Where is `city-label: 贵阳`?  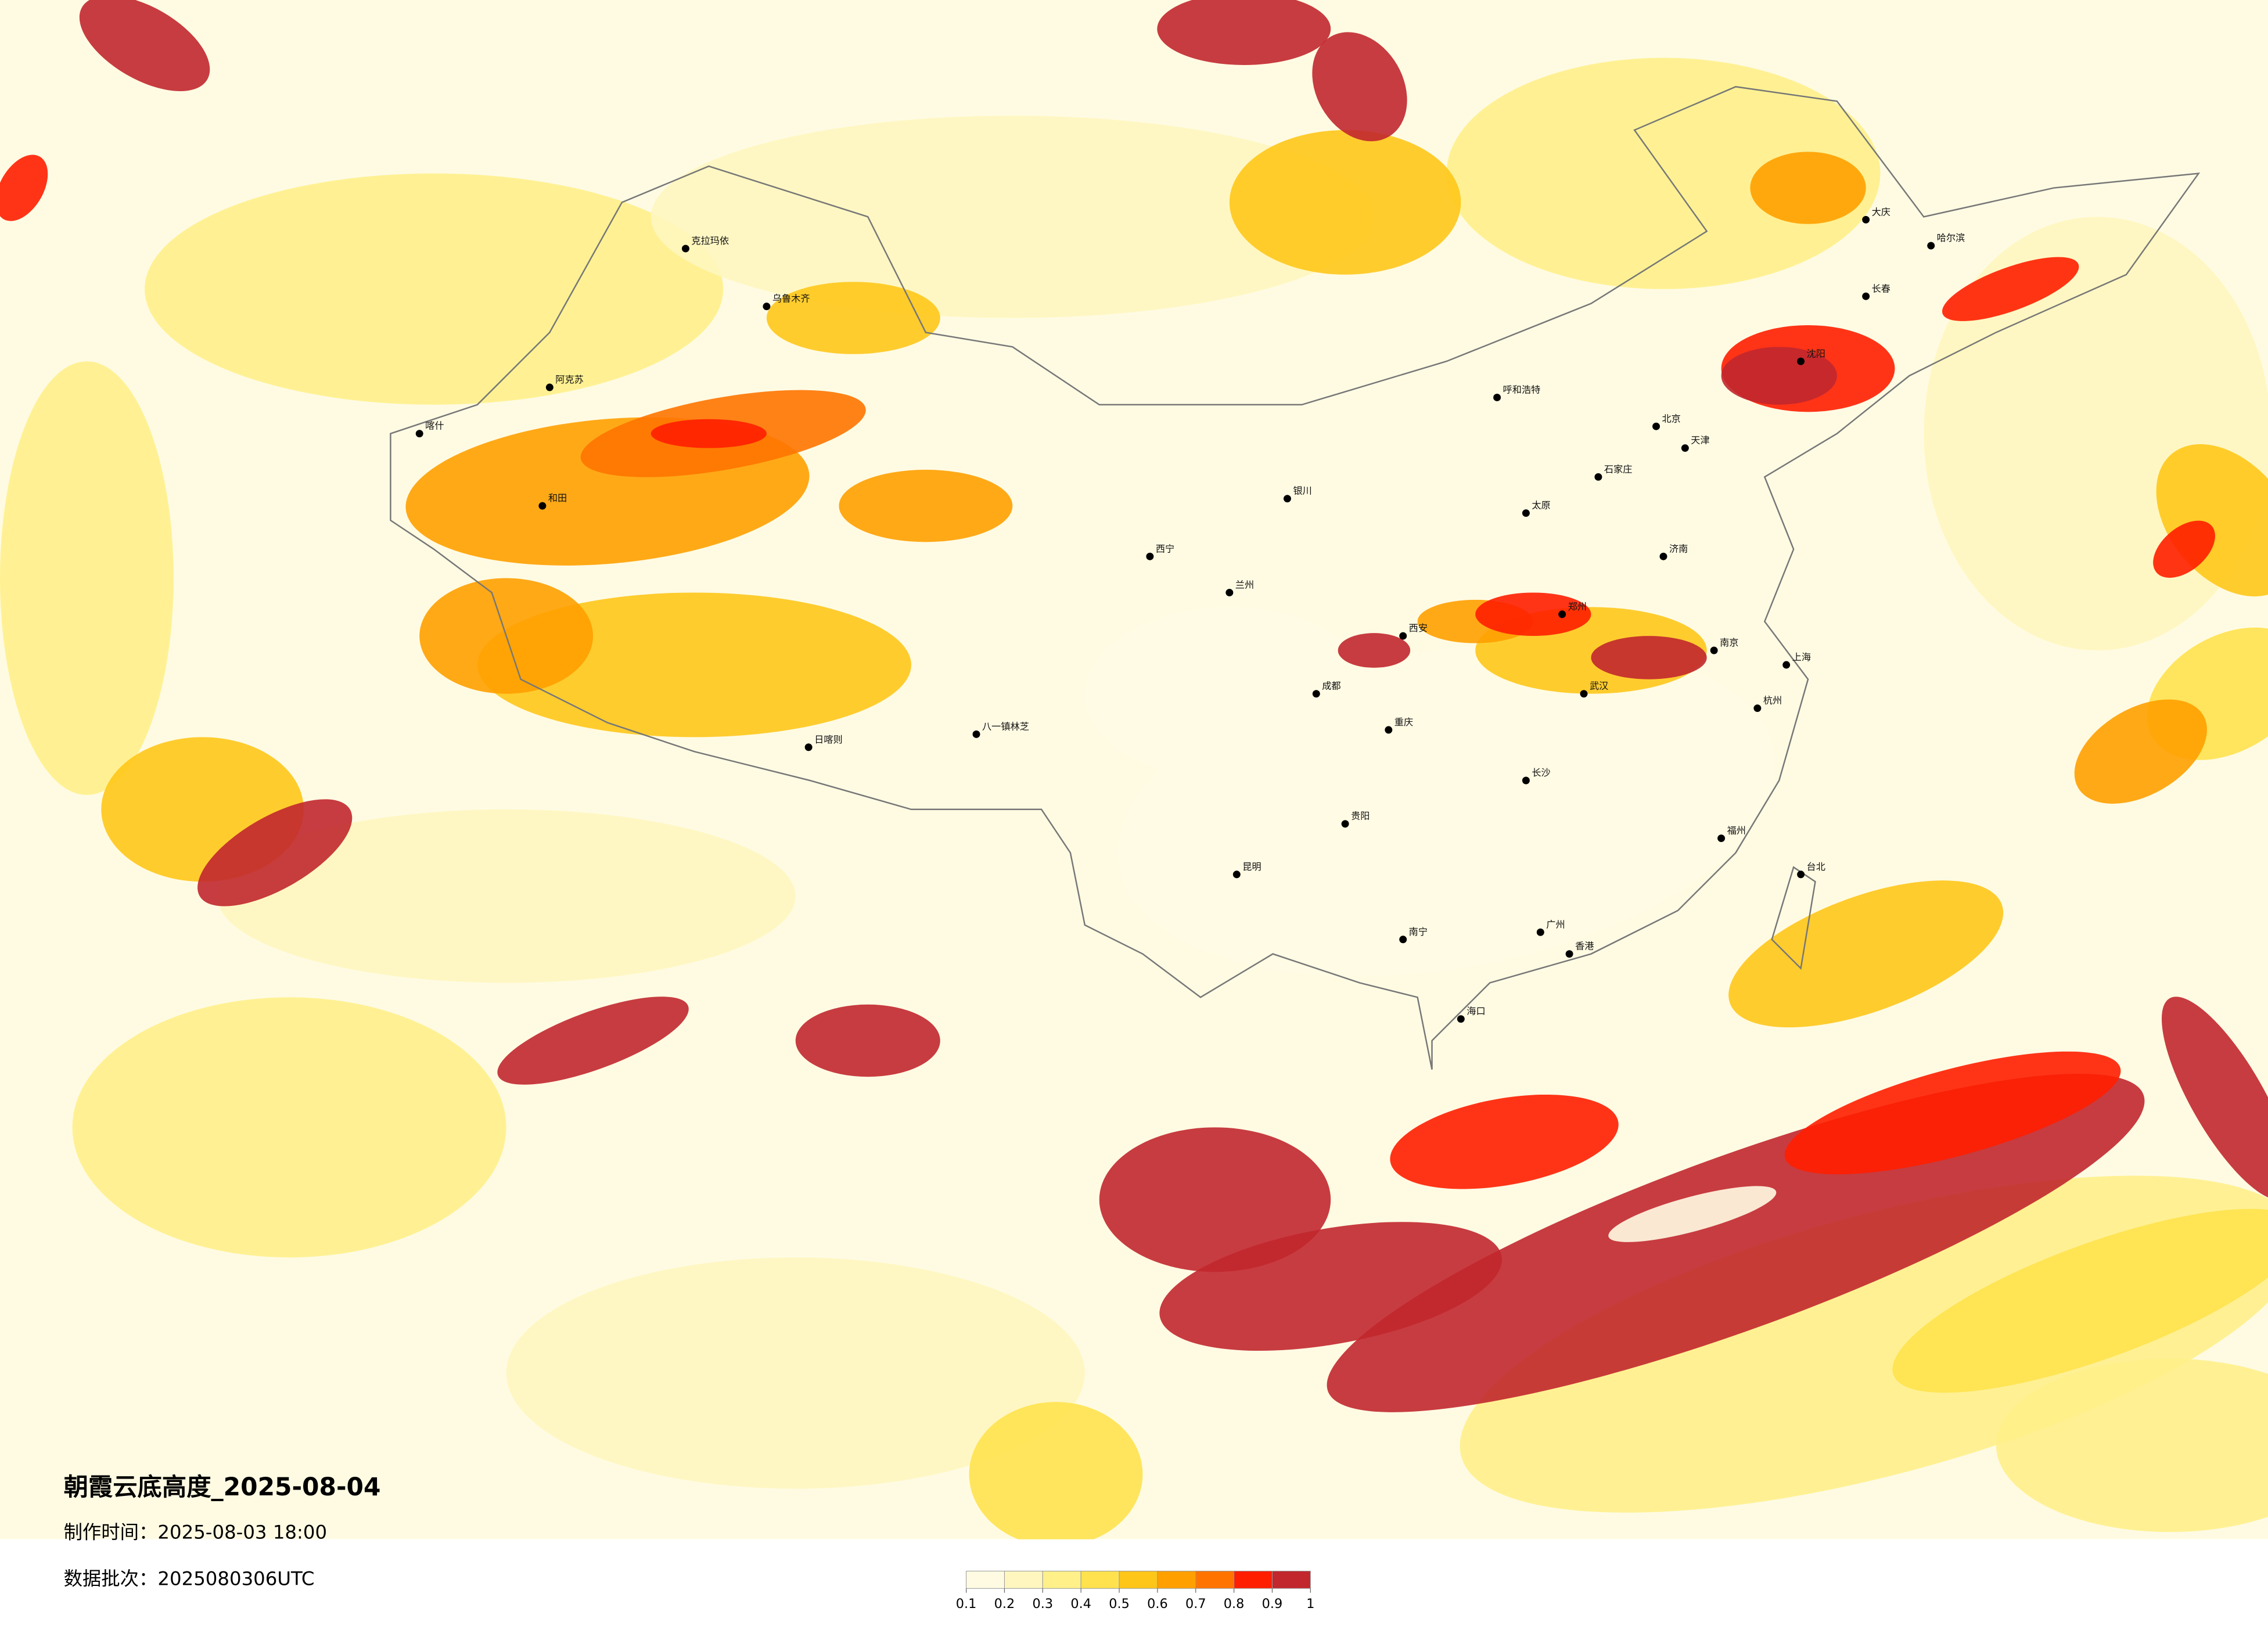
city-label: 贵阳 is located at coordinates (1360, 817).